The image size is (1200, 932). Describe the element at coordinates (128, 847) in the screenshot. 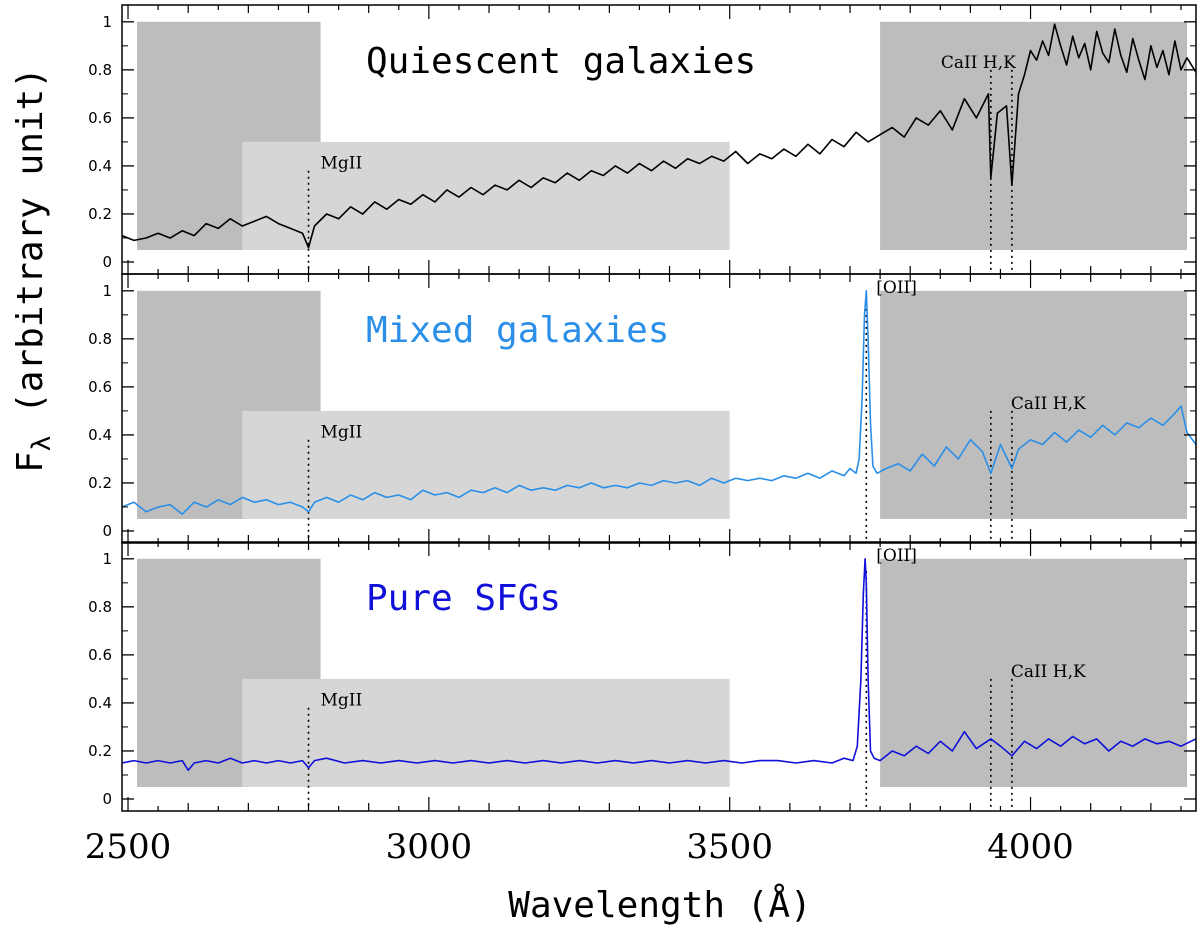

I see `x-tick-label: 2500` at that location.